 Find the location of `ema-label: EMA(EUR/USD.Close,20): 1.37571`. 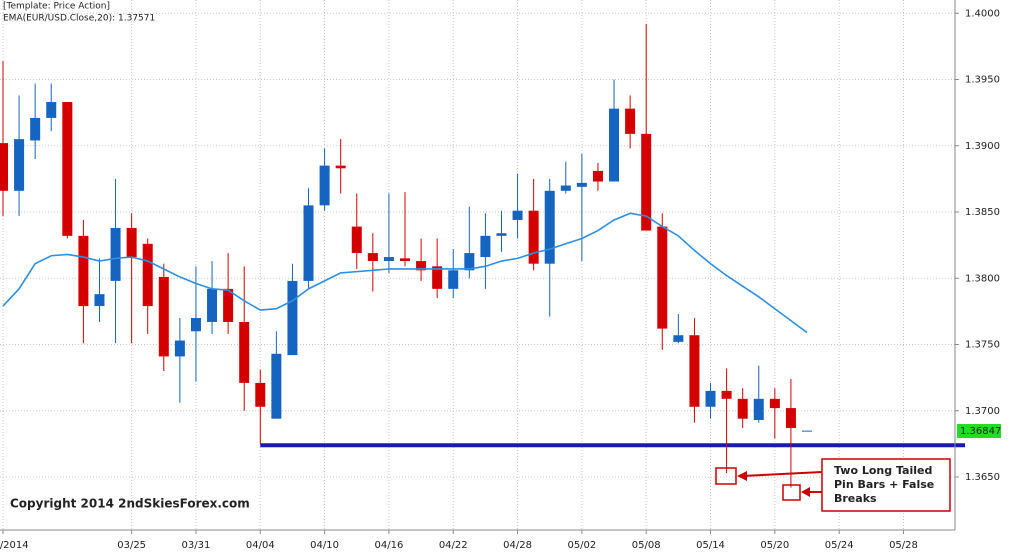

ema-label: EMA(EUR/USD.Close,20): 1.37571 is located at coordinates (79, 19).